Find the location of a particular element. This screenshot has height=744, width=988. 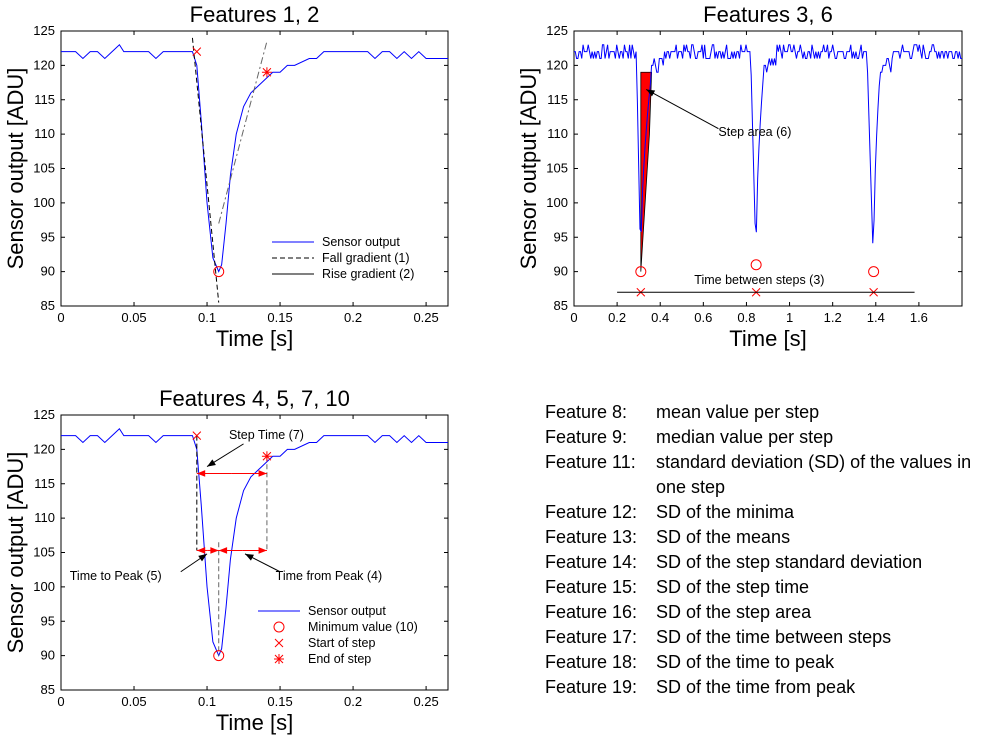

feature-item: Feature 12: SD of the minima is located at coordinates (765, 512).